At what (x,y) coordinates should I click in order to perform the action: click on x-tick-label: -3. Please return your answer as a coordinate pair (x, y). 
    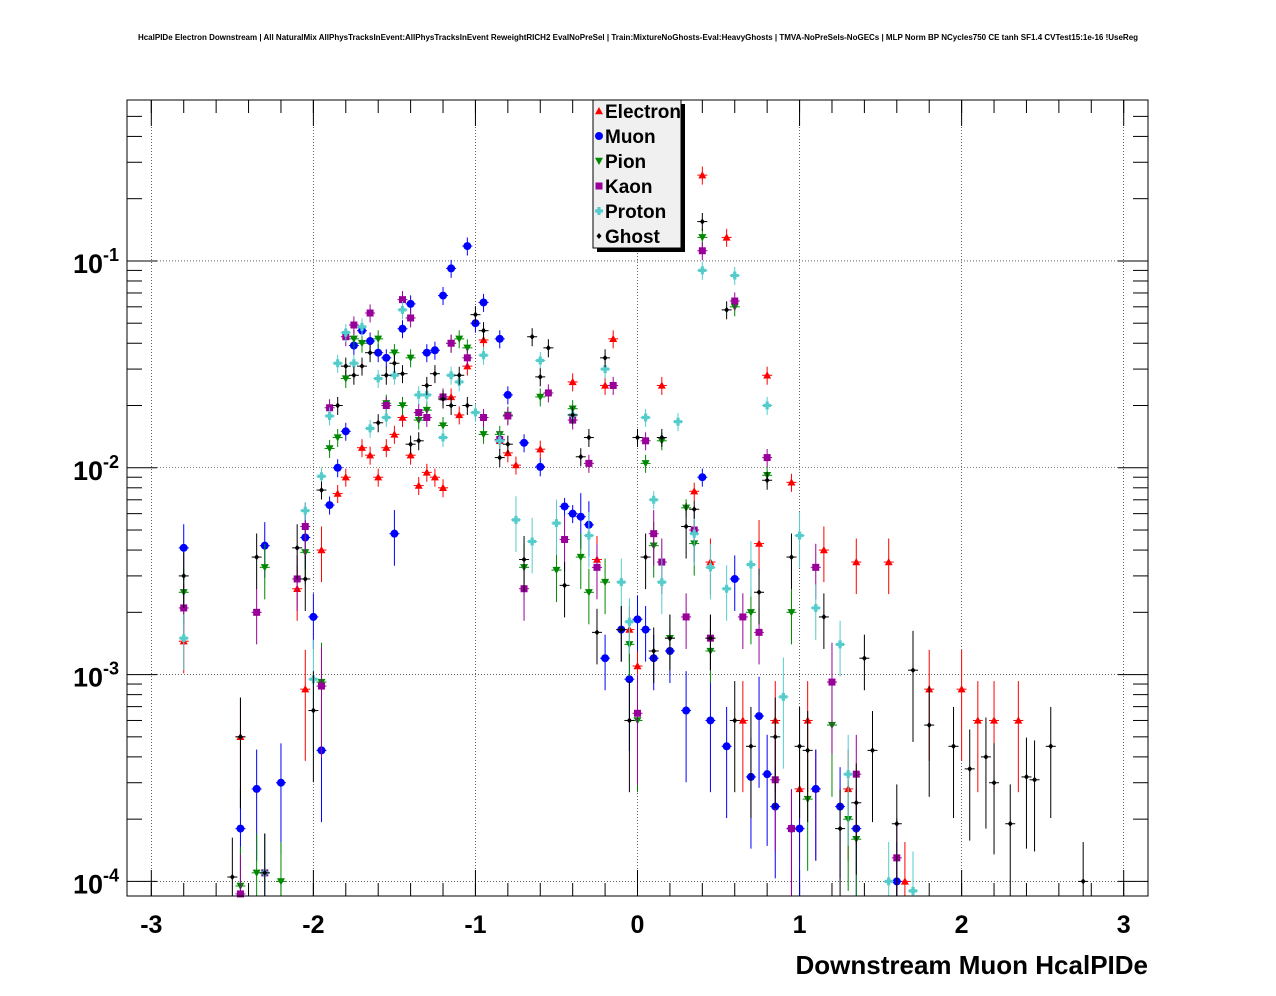
    Looking at the image, I should click on (151, 925).